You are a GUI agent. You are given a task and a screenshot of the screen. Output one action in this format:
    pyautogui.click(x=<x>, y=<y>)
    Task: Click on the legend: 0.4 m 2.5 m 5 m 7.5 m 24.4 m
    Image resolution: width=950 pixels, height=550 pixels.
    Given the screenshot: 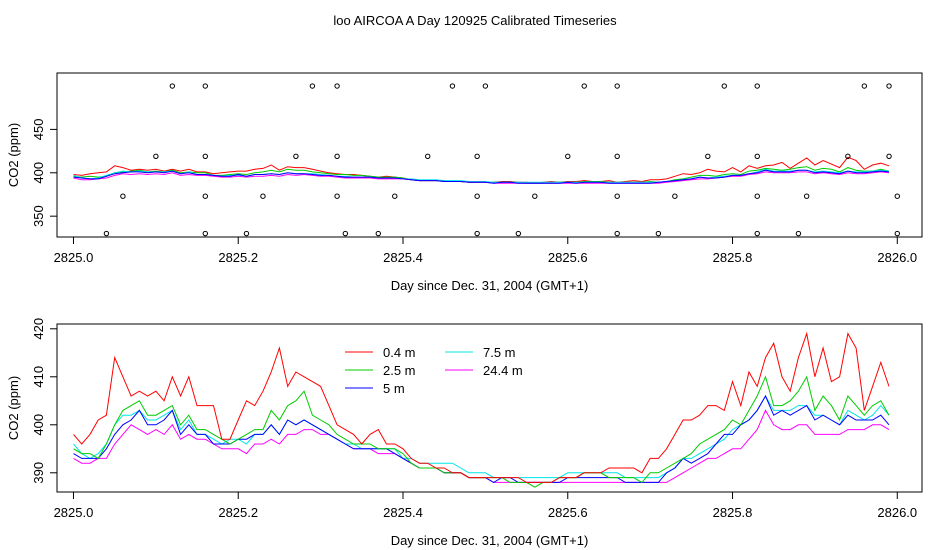 What is the action you would take?
    pyautogui.click(x=434, y=370)
    